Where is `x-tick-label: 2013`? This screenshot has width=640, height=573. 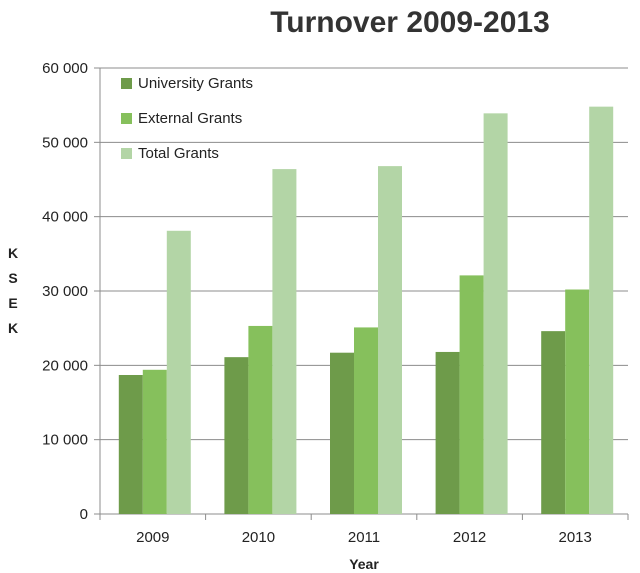 x-tick-label: 2013 is located at coordinates (575, 537).